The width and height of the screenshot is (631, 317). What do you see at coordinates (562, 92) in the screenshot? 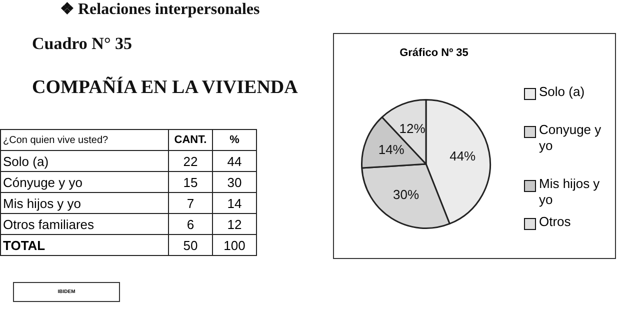
I see `legend-label: Solo (a)` at bounding box center [562, 92].